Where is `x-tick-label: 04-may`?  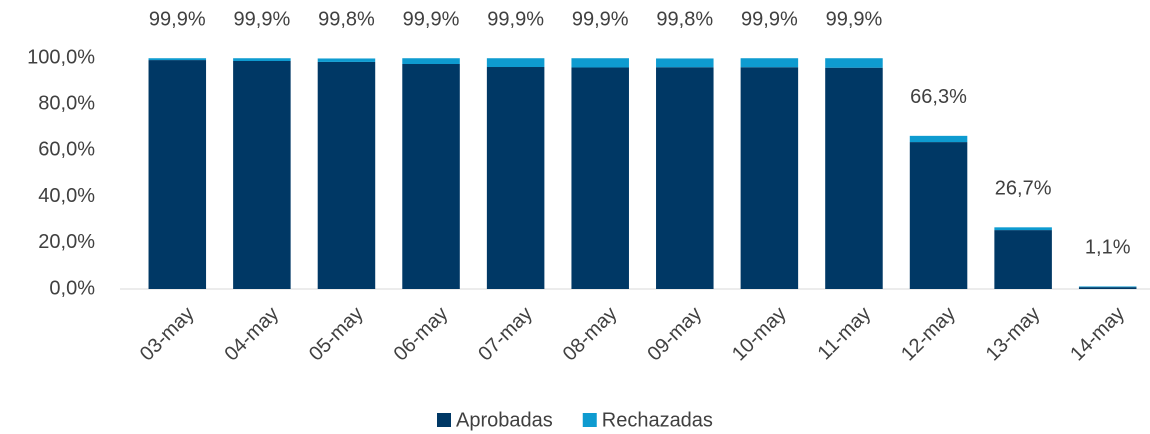
x-tick-label: 04-may is located at coordinates (251, 334).